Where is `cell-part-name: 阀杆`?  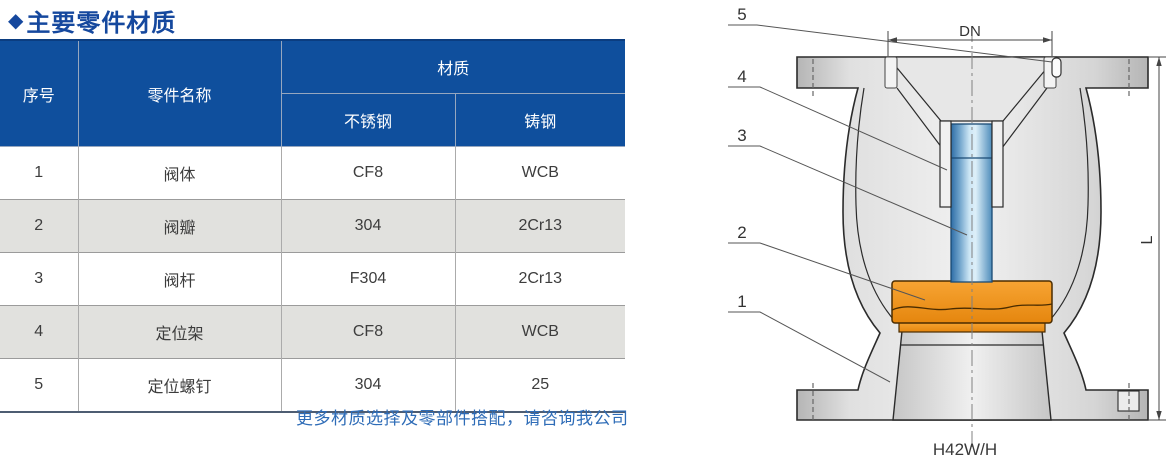
cell-part-name: 阀杆 is located at coordinates (179, 279).